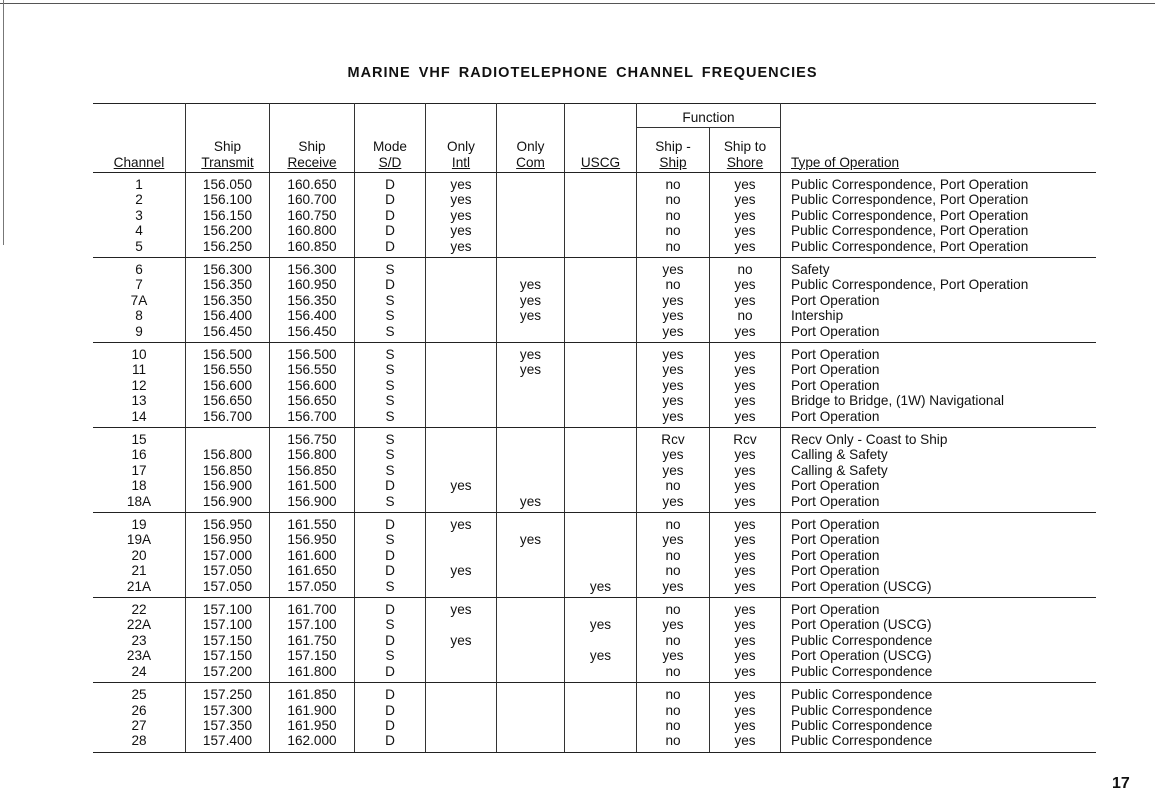 The image size is (1155, 811). Describe the element at coordinates (227, 300) in the screenshot. I see `cell-ship-transmit: 156.350` at that location.